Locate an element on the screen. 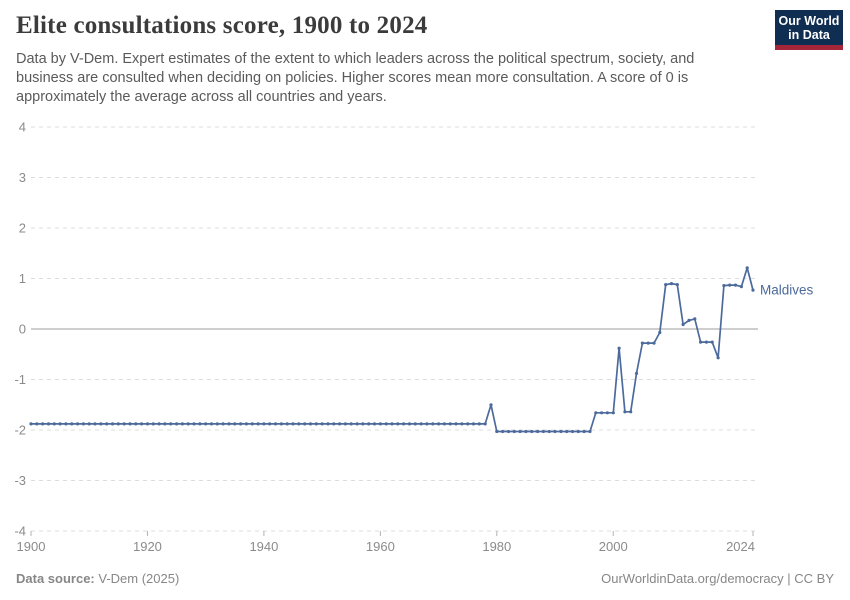 This screenshot has width=850, height=600. data-source-value: V-Dem (2025) is located at coordinates (137, 578).